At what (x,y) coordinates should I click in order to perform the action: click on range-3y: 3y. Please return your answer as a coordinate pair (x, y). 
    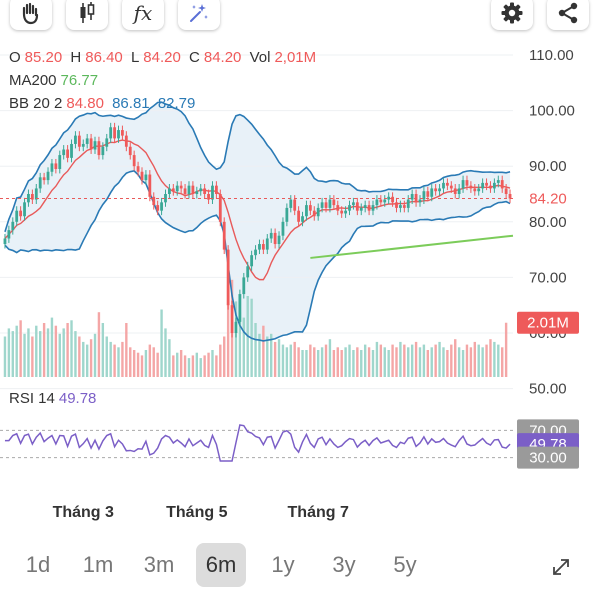
    Looking at the image, I should click on (344, 564).